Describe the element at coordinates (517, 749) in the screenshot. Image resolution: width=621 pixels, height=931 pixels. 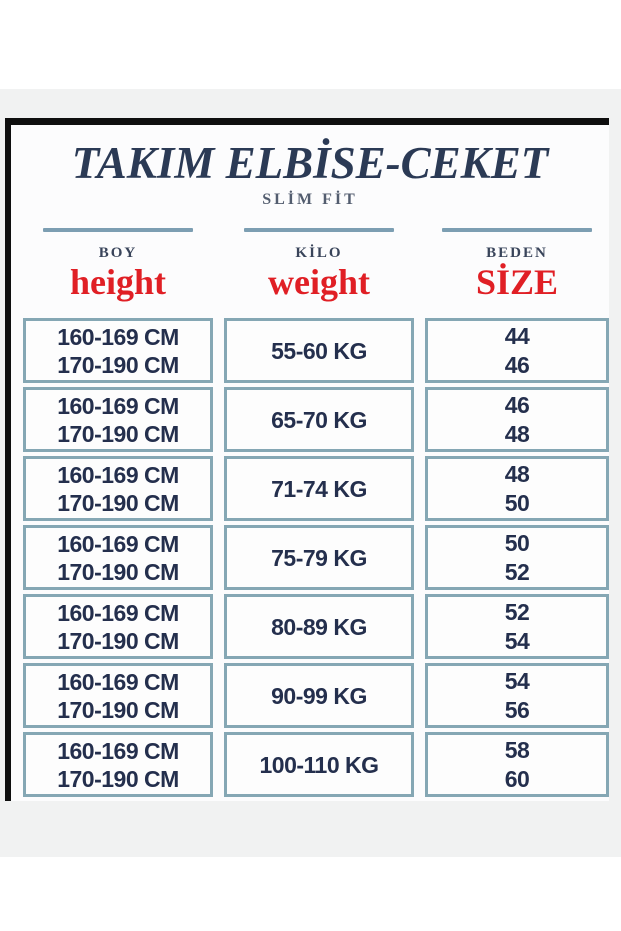
I see `size-value: 58` at that location.